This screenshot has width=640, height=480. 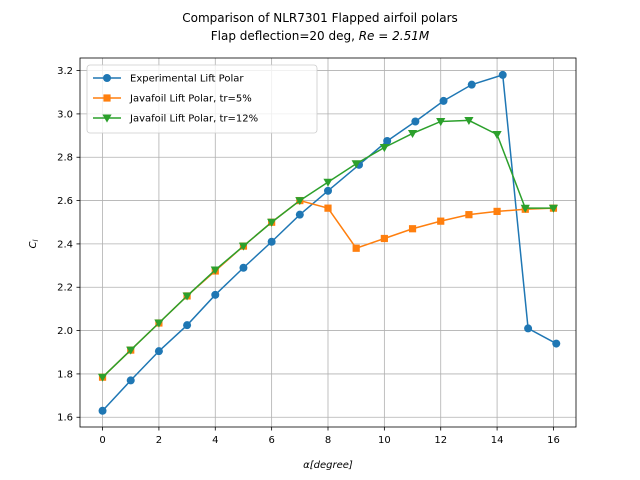 What do you see at coordinates (159, 440) in the screenshot?
I see `x-tick-label: 2` at bounding box center [159, 440].